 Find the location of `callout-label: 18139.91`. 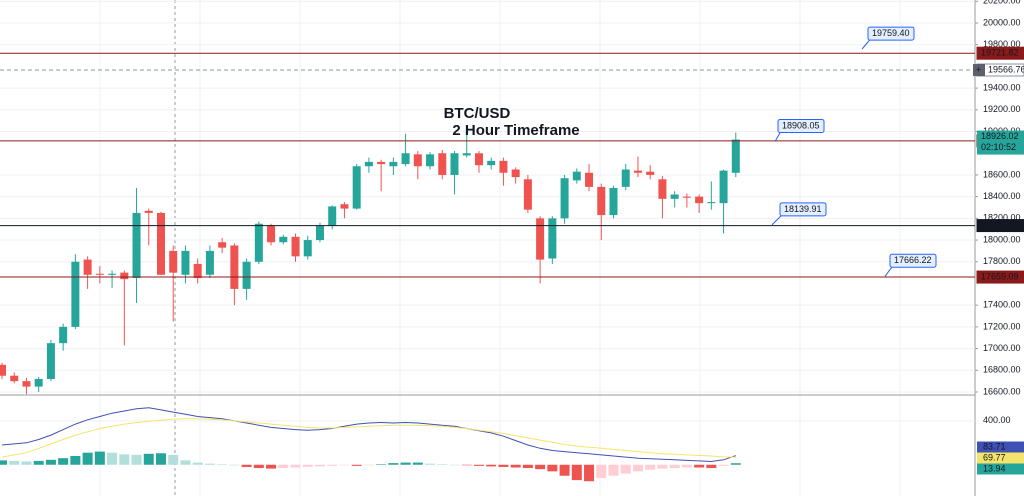

callout-label: 18139.91 is located at coordinates (803, 209).